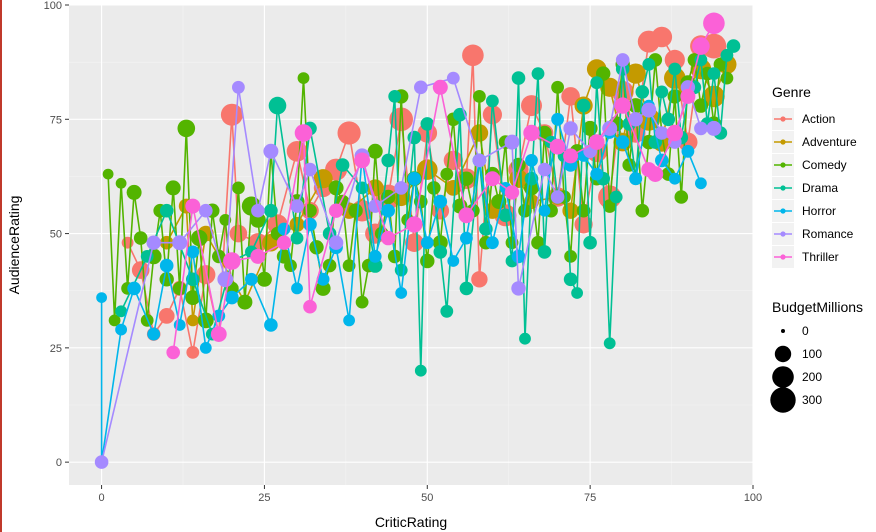 The width and height of the screenshot is (876, 532). Describe the element at coordinates (783, 142) in the screenshot. I see `legend-key-adventure` at that location.